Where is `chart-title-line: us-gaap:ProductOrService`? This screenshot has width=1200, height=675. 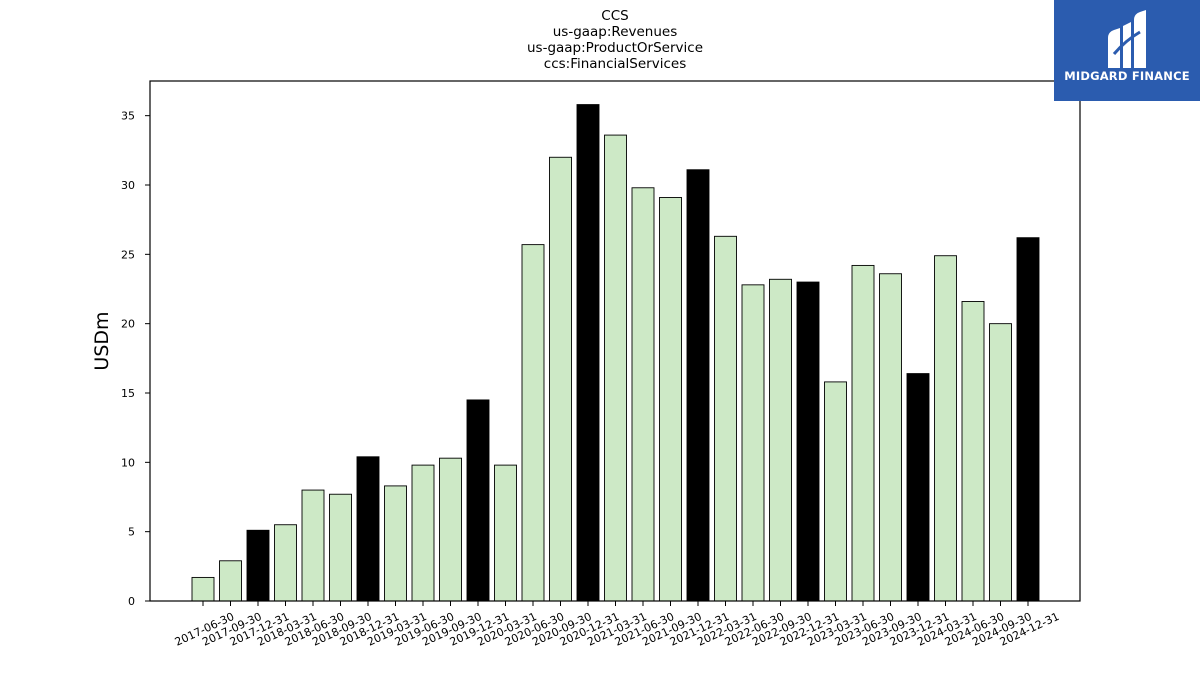
chart-title-line: us-gaap:ProductOrService is located at coordinates (615, 48).